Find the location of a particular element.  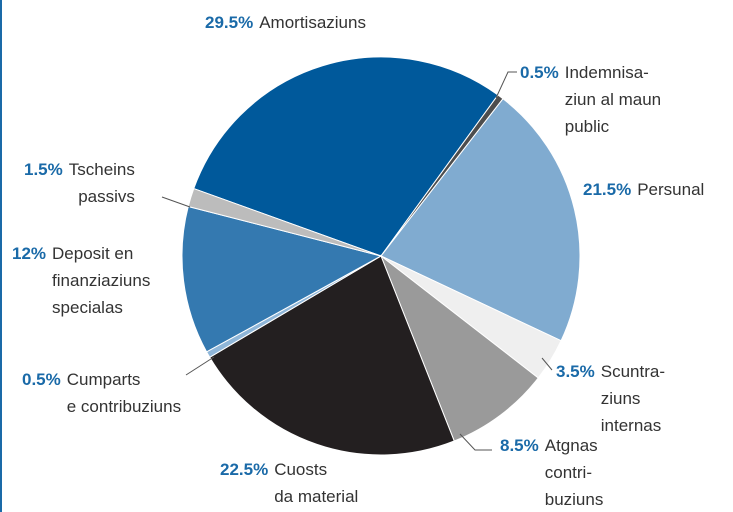

slice-label: 8.5% Atgnas contri- buziuns is located at coordinates (551, 472).